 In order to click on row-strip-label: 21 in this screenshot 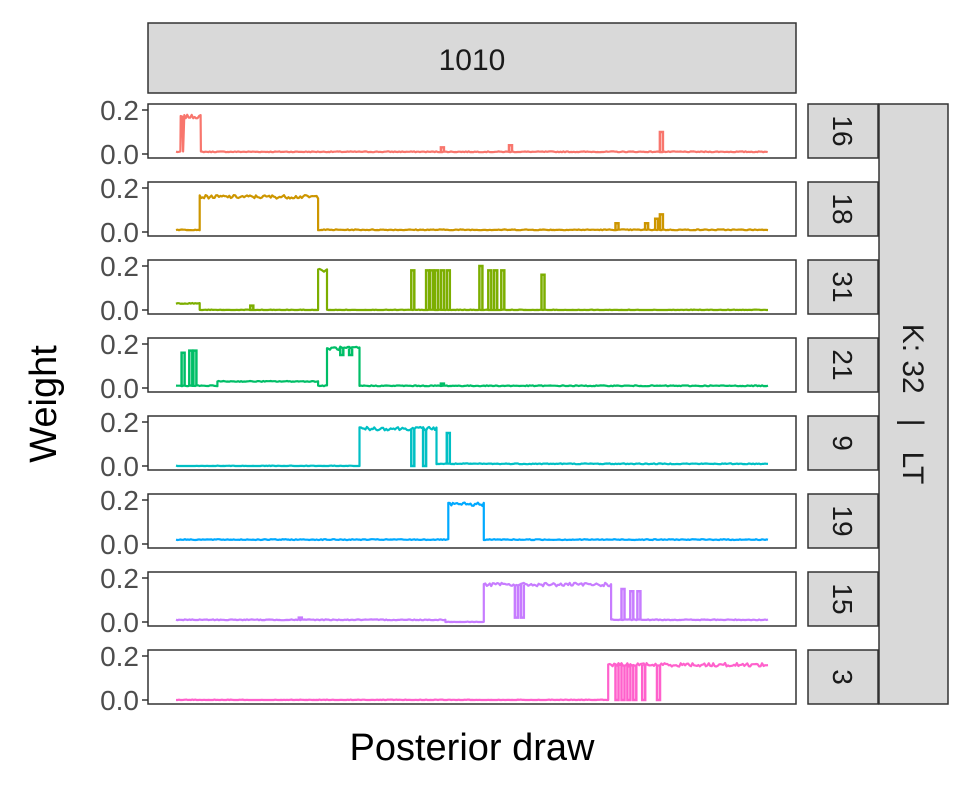, I will do `click(842, 364)`.